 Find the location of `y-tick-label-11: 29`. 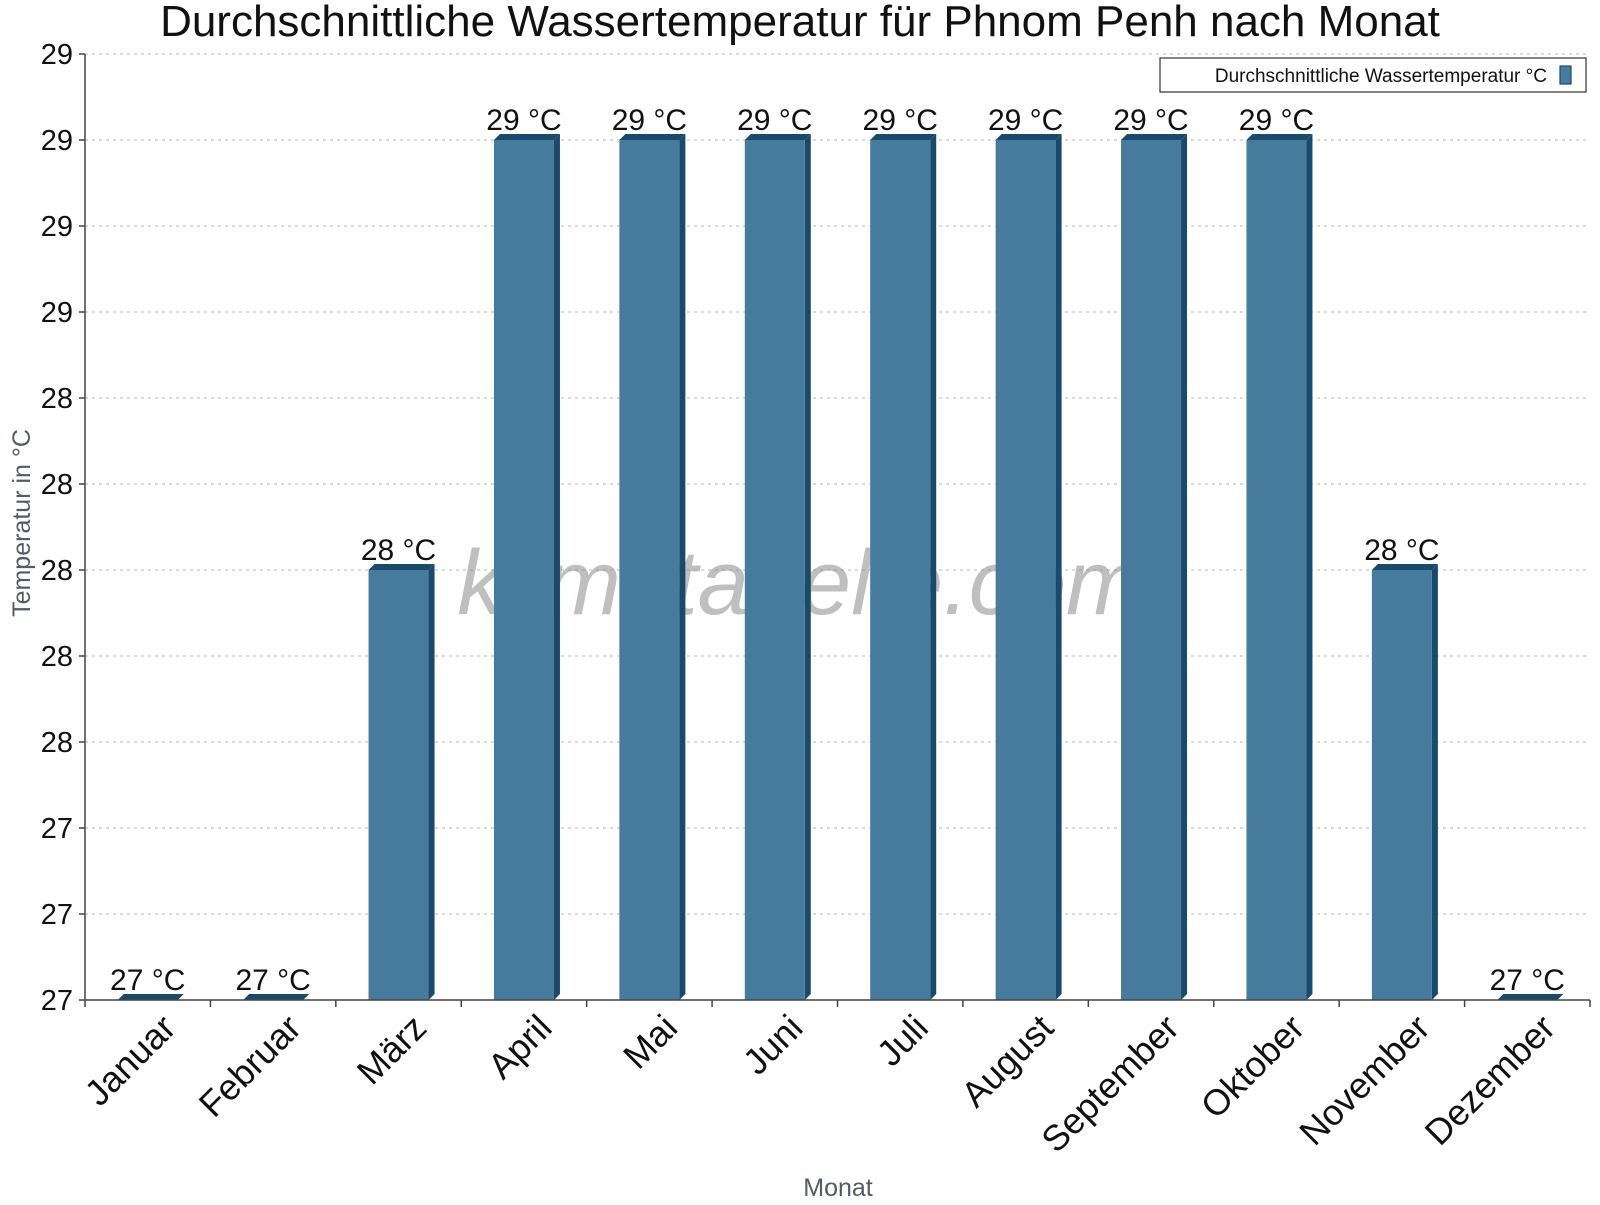

y-tick-label-11: 29 is located at coordinates (57, 55).